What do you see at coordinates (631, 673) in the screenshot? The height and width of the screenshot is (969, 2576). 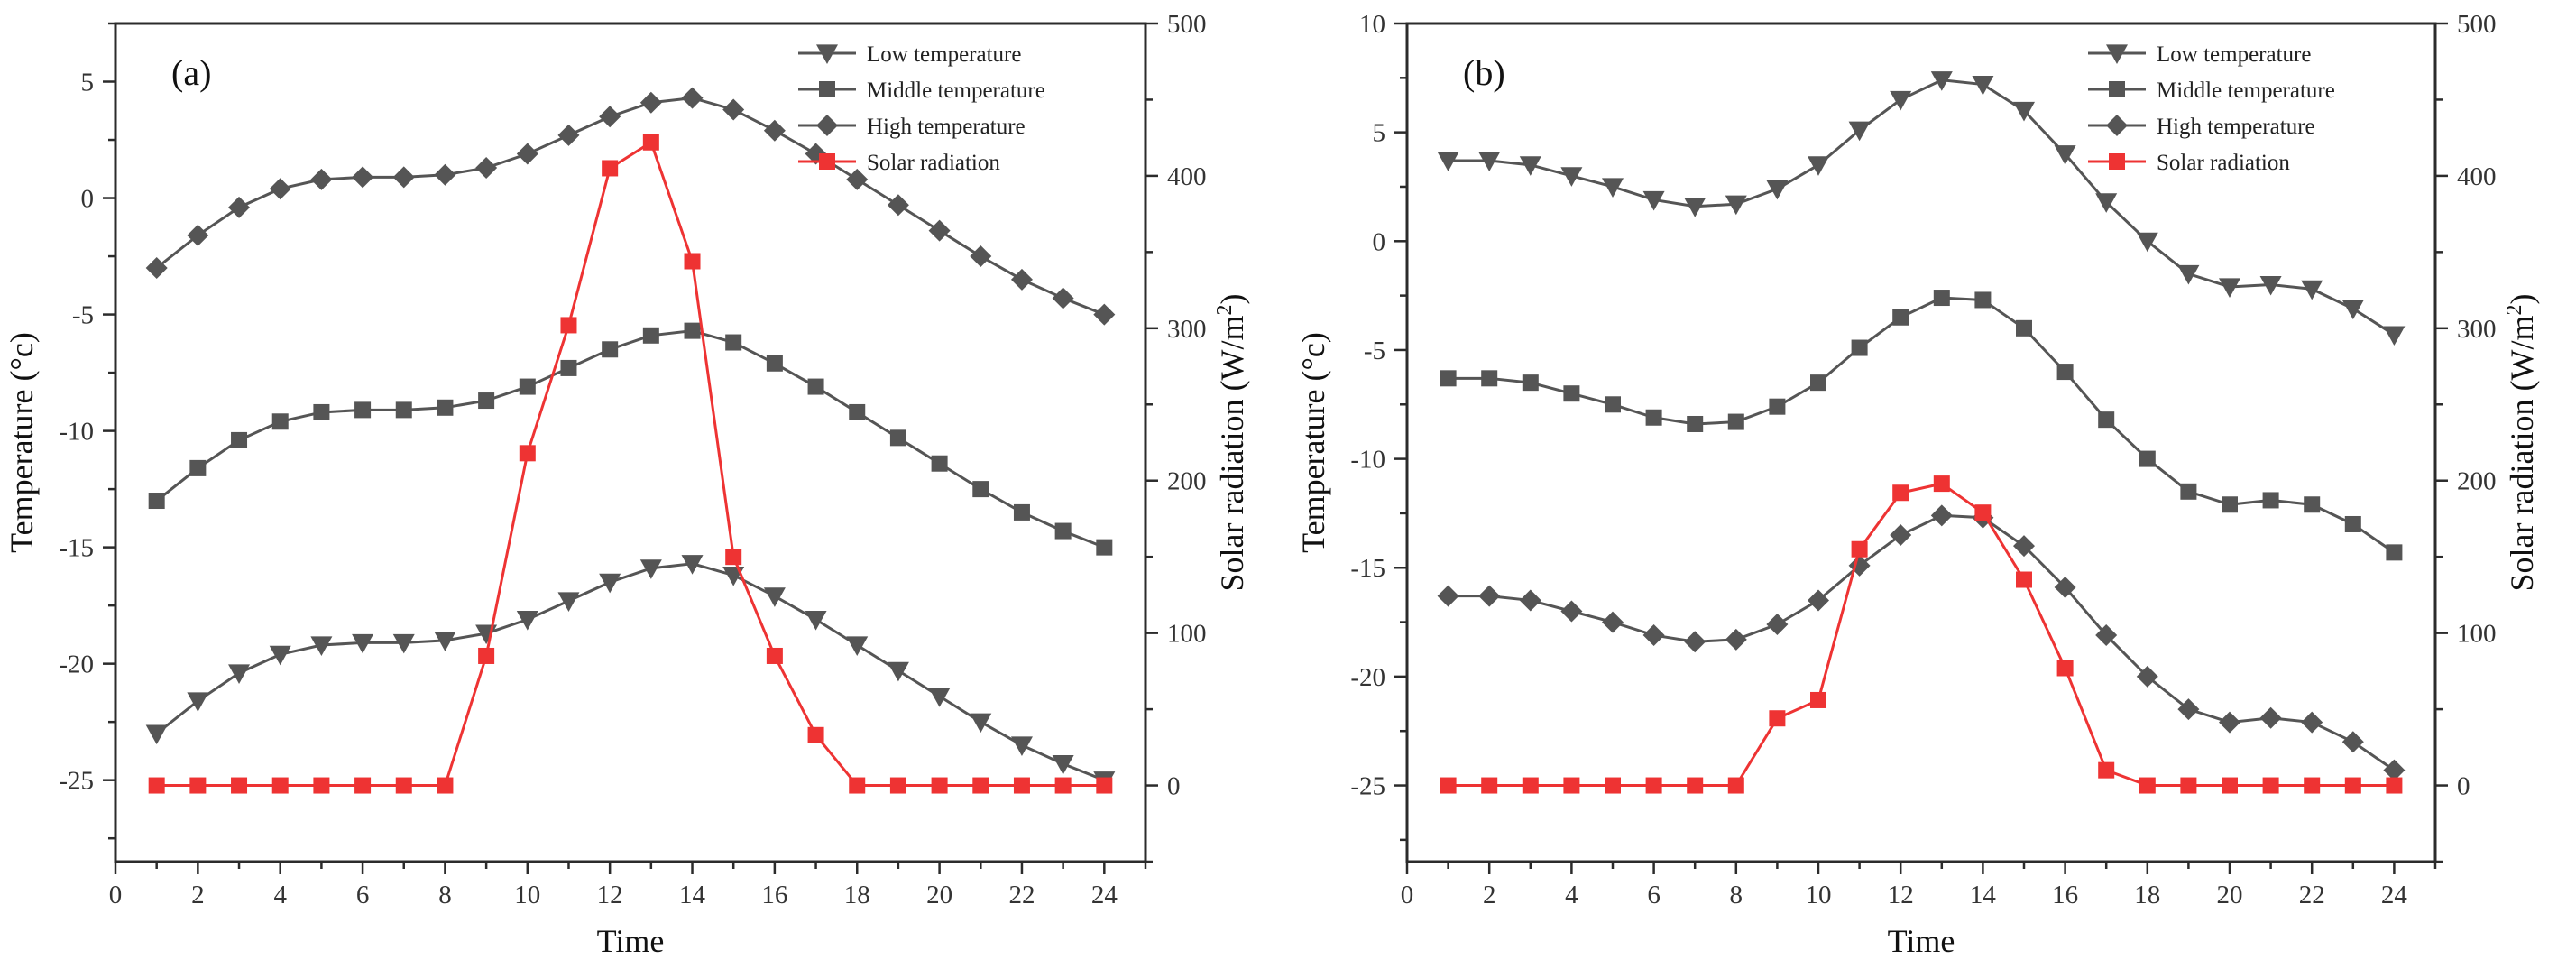 I see `series-low-temperature` at bounding box center [631, 673].